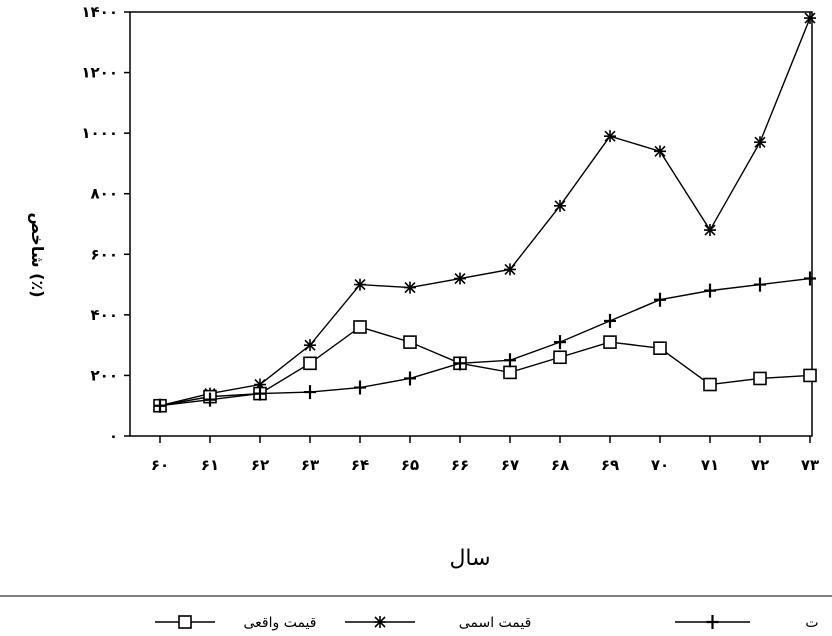 This screenshot has height=636, width=832. Describe the element at coordinates (104, 375) in the screenshot. I see `y-tick-label: ٢٠٠` at that location.